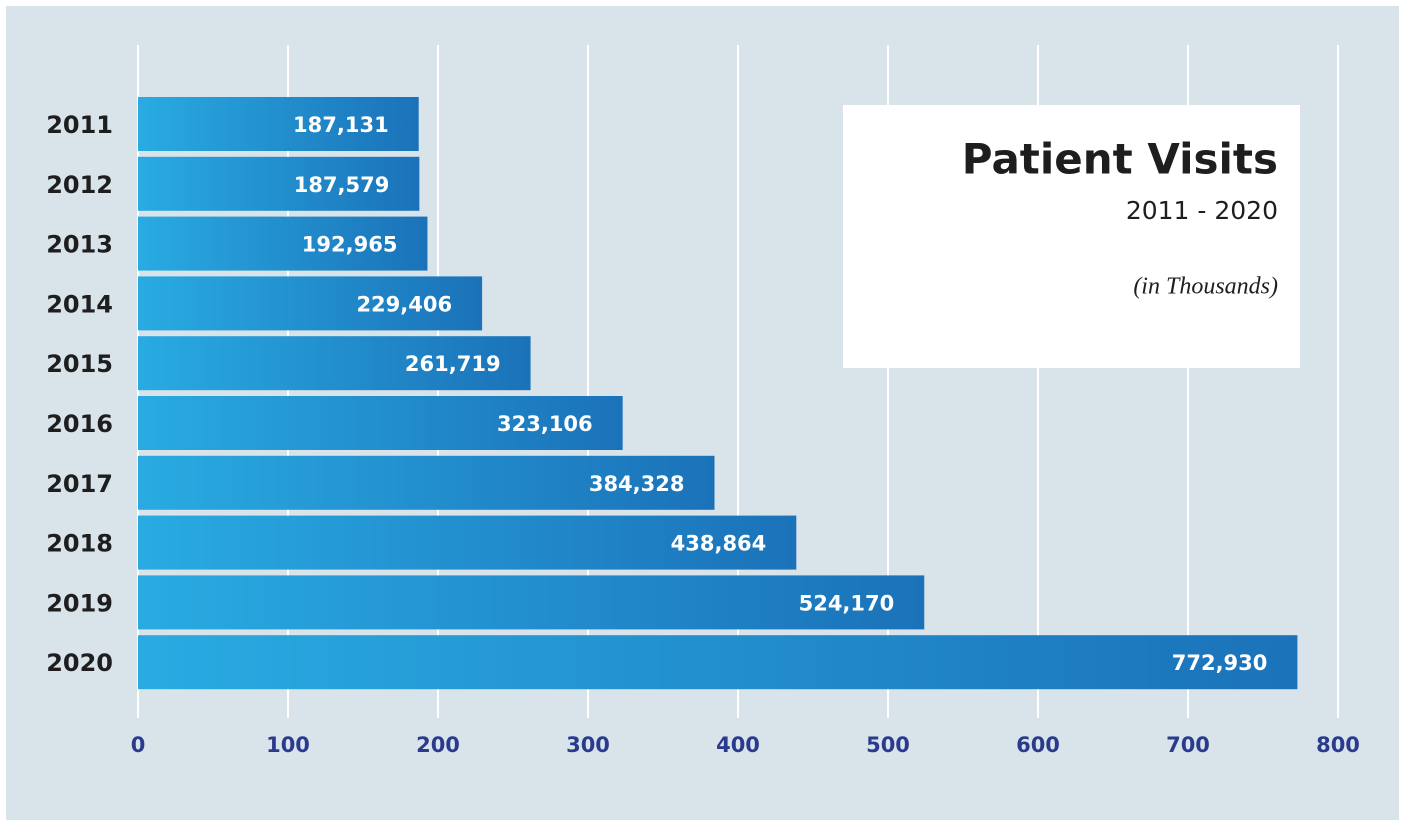 The height and width of the screenshot is (826, 1405). Describe the element at coordinates (1205, 287) in the screenshot. I see `note: (in Thousands)` at that location.